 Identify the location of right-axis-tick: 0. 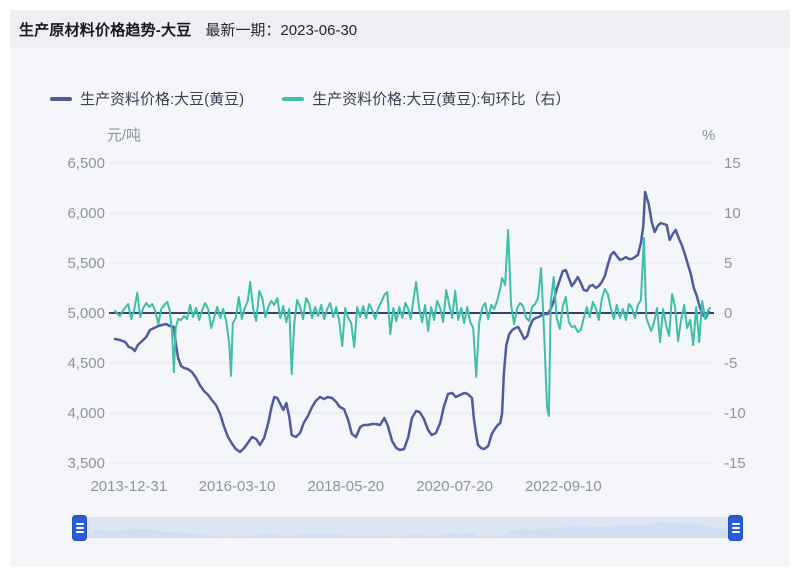
(728, 313).